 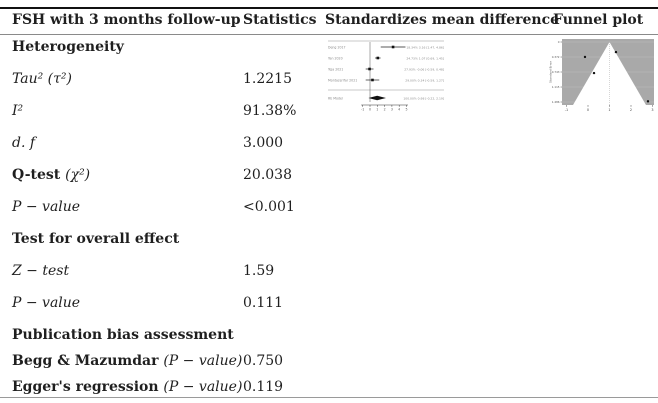 I want to click on funnel-y-tick-label: 0.372, so click(x=556, y=57).